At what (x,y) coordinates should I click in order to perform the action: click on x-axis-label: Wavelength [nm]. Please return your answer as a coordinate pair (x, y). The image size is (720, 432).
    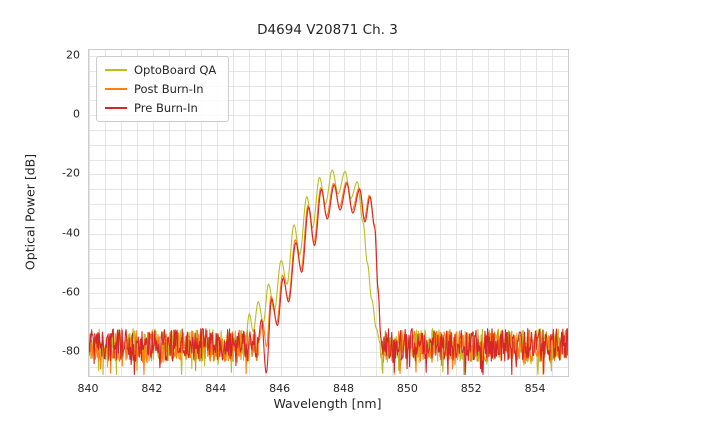
    Looking at the image, I should click on (327, 403).